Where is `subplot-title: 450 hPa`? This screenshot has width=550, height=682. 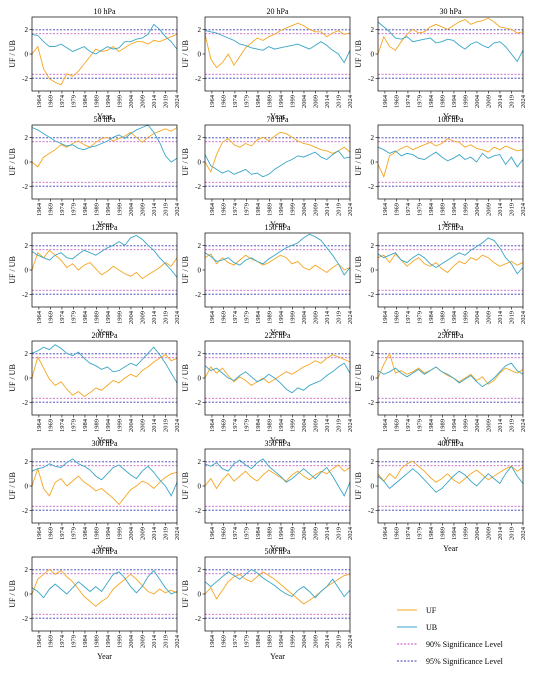
subplot-title: 450 hPa is located at coordinates (105, 551).